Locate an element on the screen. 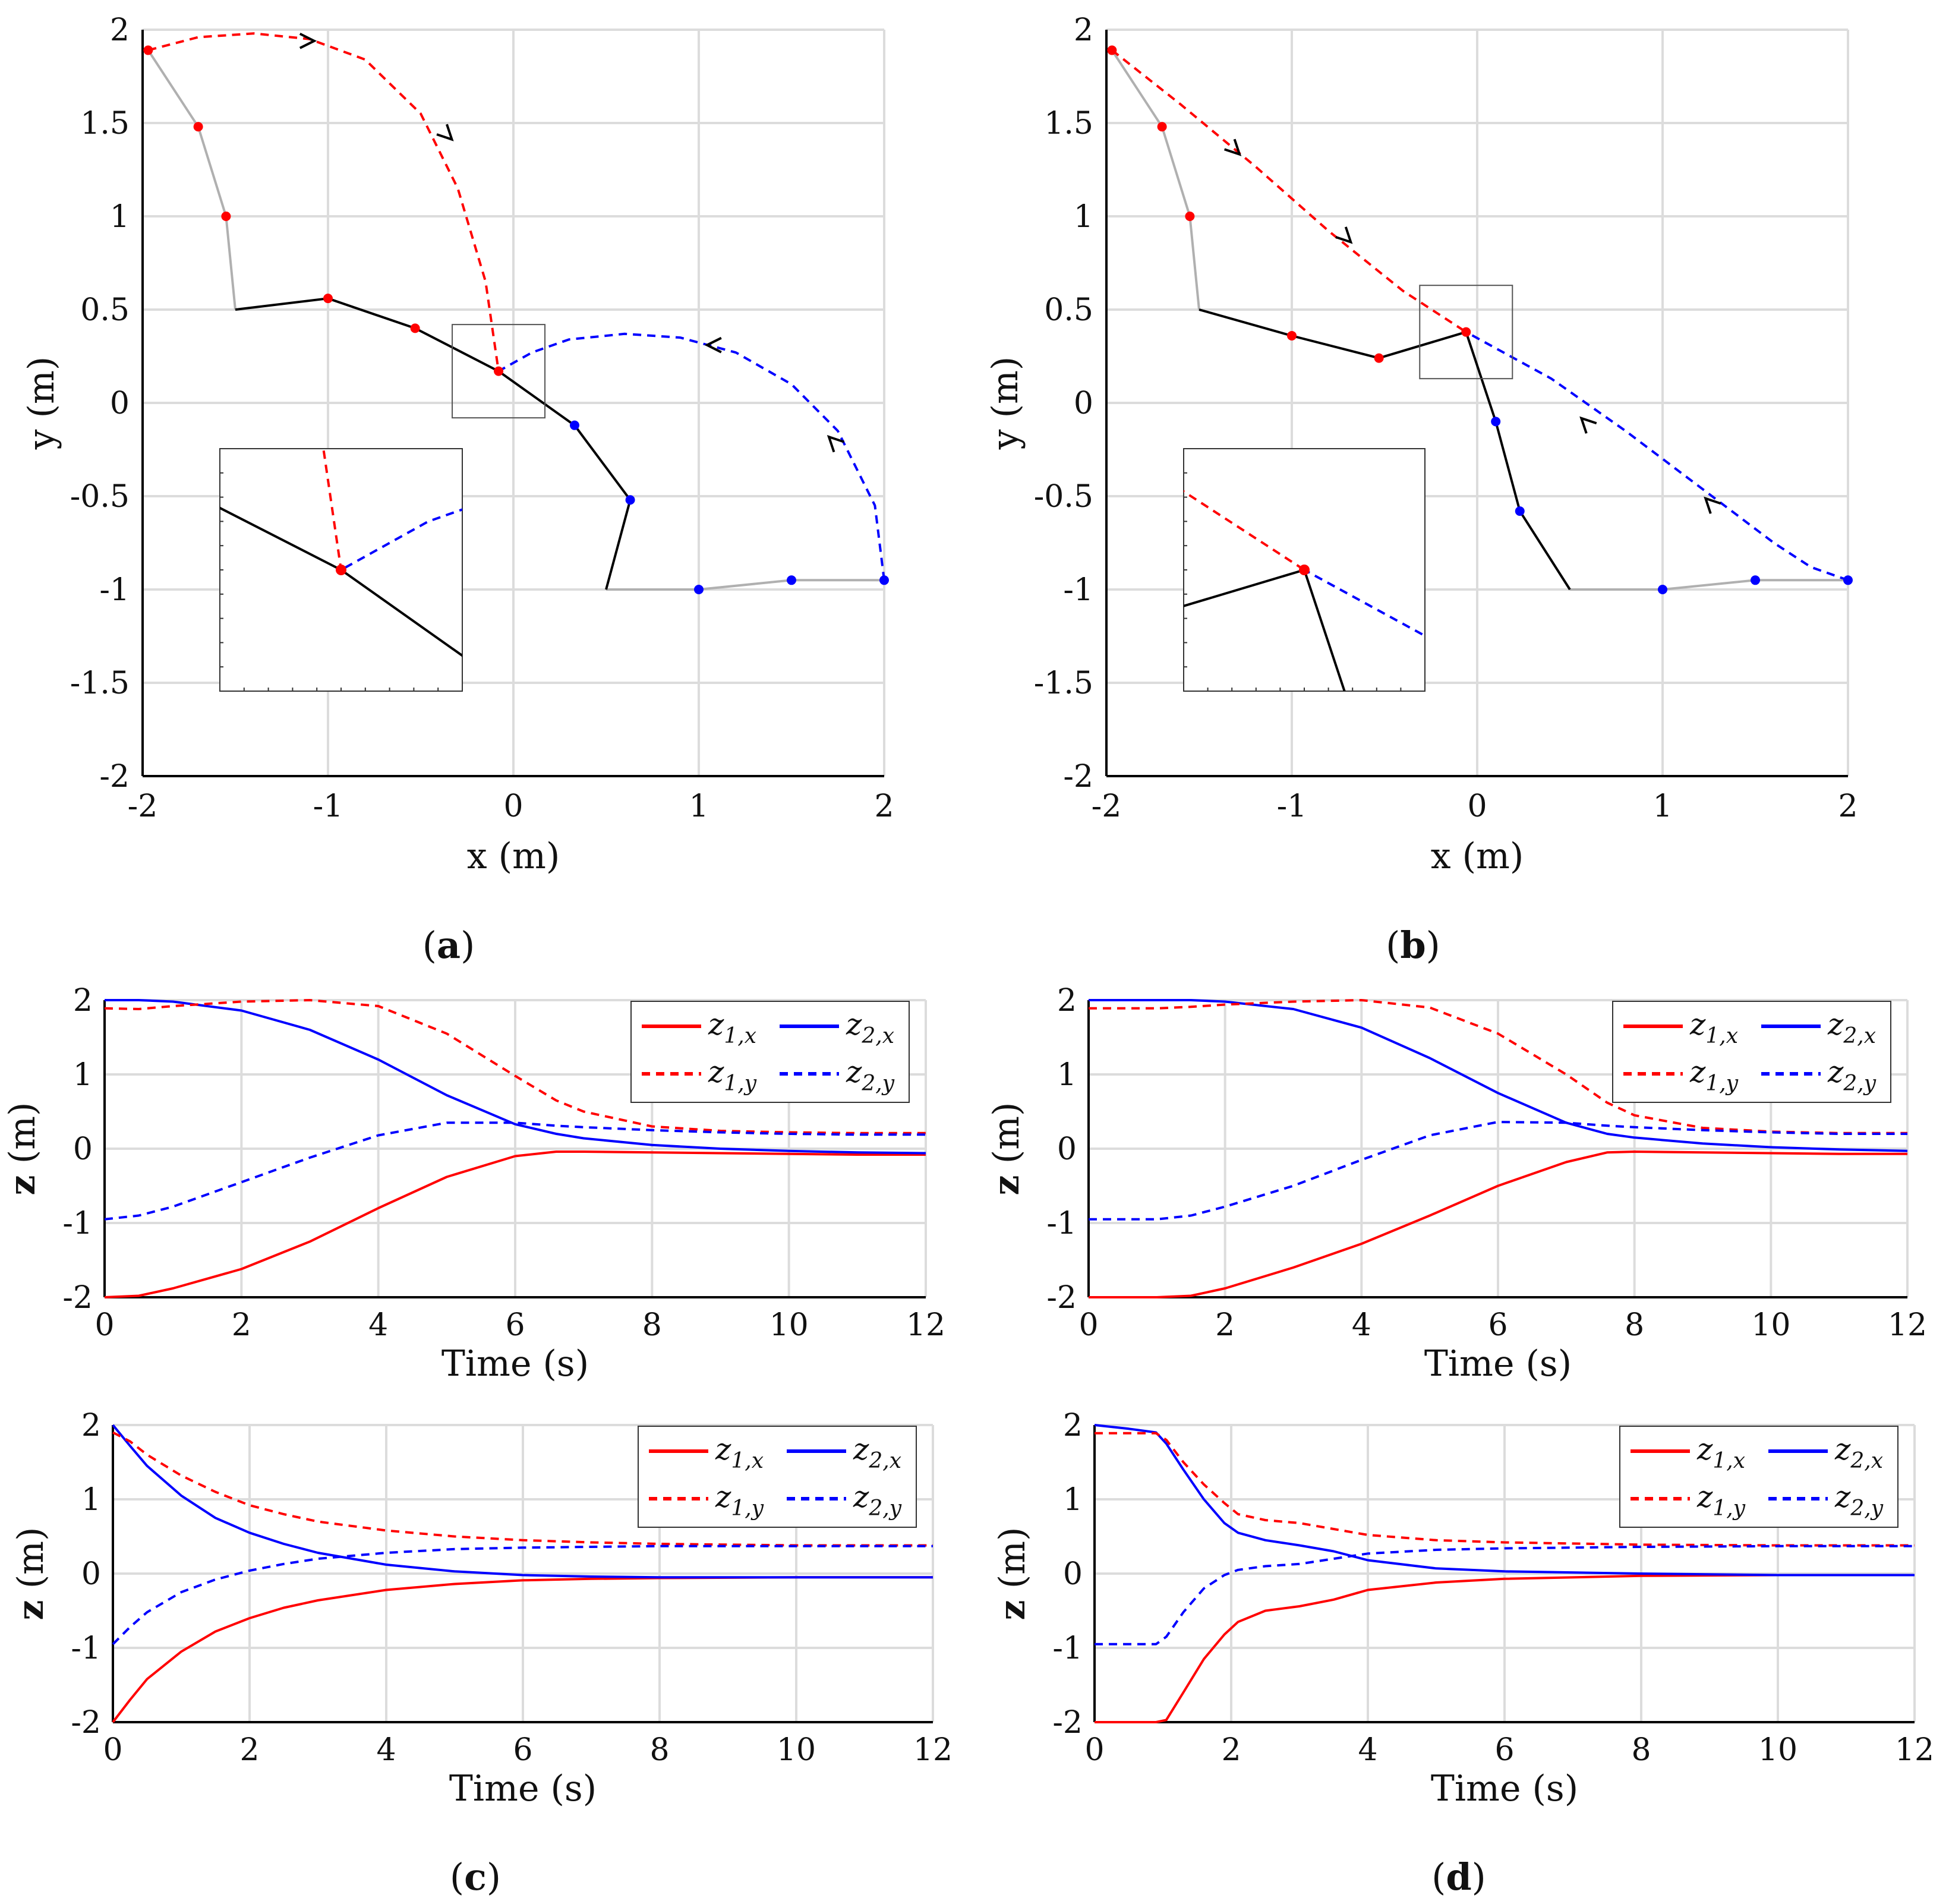 The height and width of the screenshot is (1904, 1949). caption-a: (a) is located at coordinates (449, 945).